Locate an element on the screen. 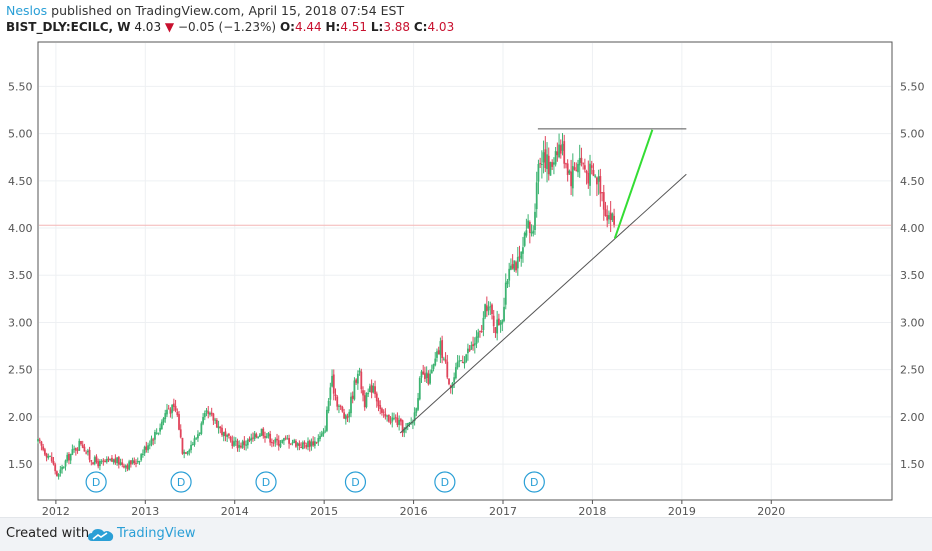 This screenshot has width=932, height=551. tradingview-link: TradingView is located at coordinates (156, 533).